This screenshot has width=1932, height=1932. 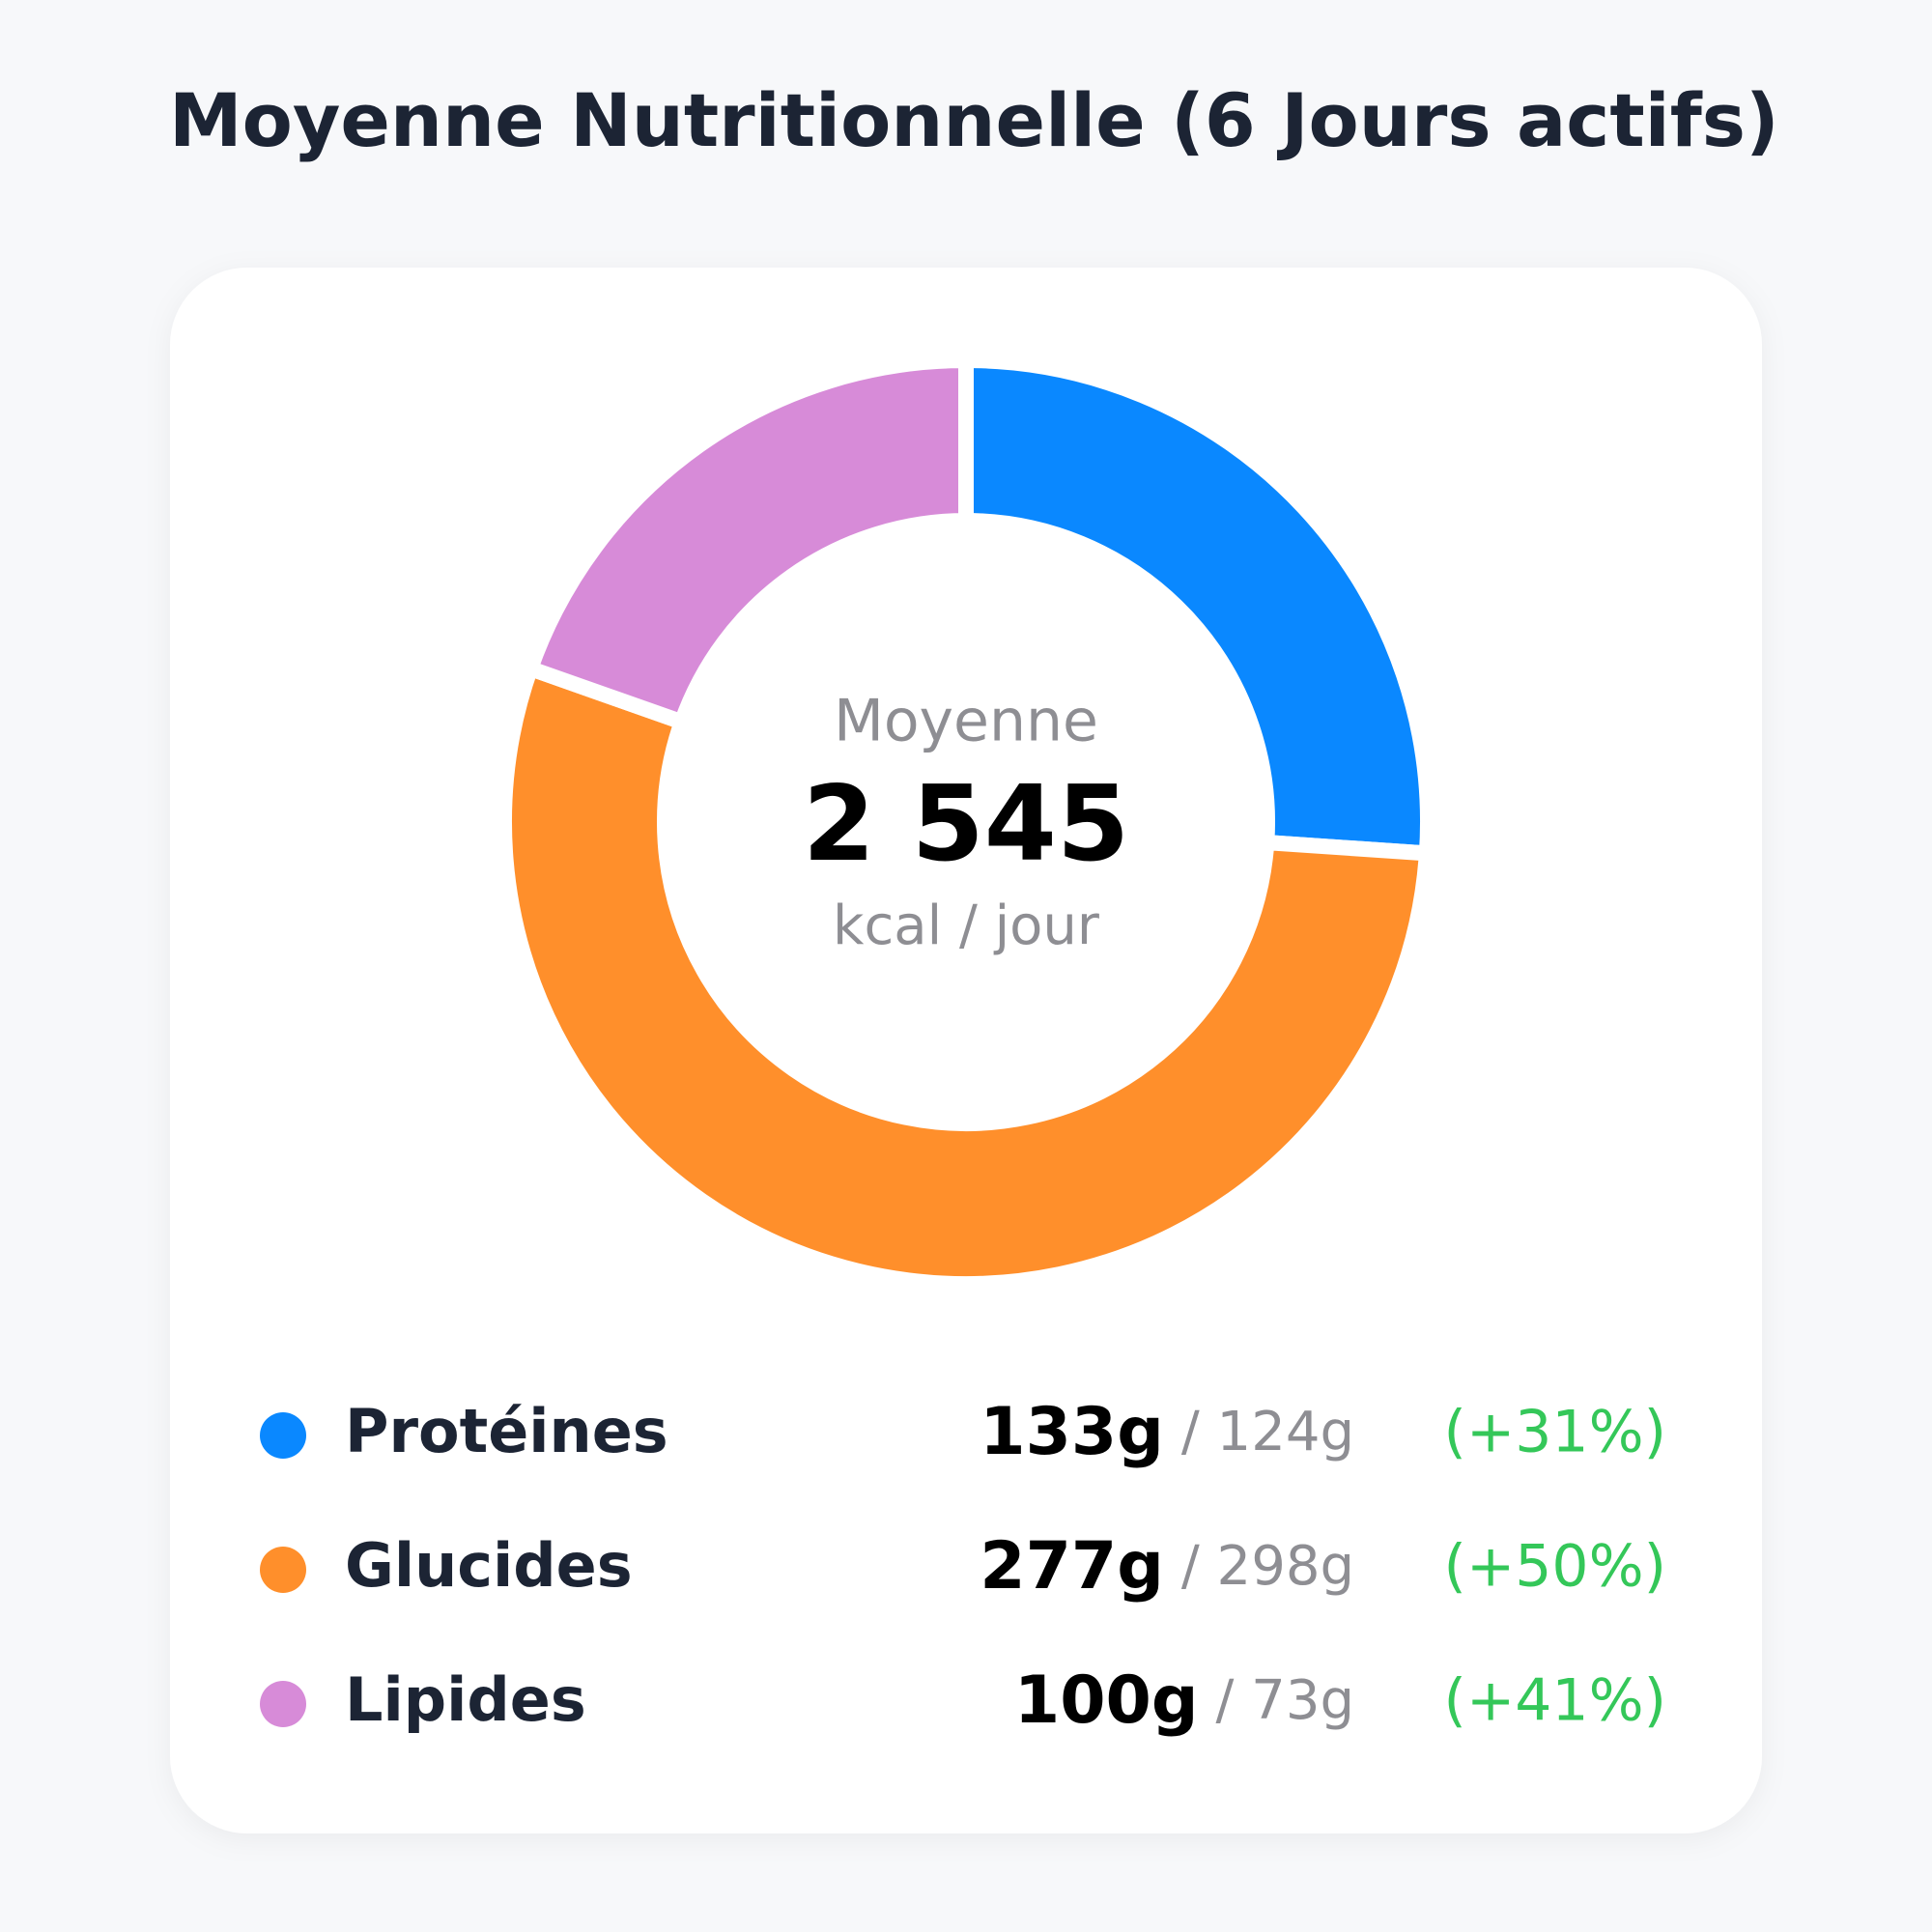 What do you see at coordinates (966, 721) in the screenshot?
I see `center-label: Moyenne` at bounding box center [966, 721].